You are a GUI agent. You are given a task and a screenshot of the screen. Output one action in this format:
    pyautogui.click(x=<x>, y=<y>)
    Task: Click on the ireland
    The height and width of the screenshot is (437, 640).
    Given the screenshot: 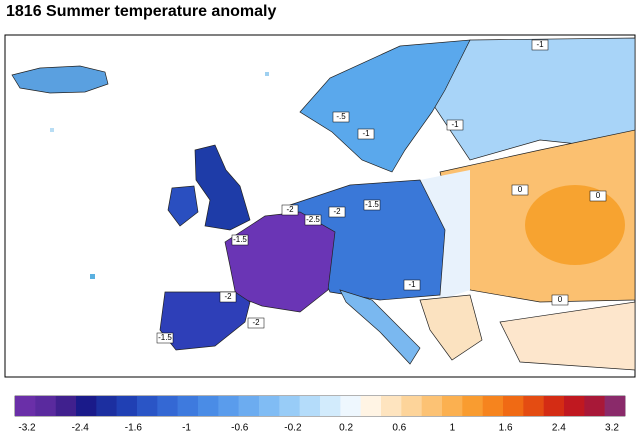 What is the action you would take?
    pyautogui.click(x=183, y=206)
    